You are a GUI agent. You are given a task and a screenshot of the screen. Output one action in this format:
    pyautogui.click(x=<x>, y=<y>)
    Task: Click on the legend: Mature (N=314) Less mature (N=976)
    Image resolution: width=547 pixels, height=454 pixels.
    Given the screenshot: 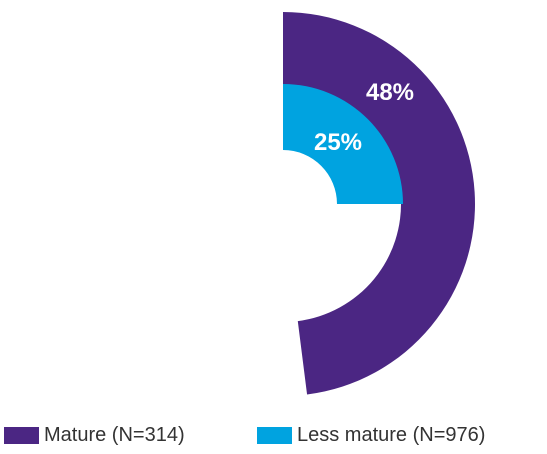 What is the action you would take?
    pyautogui.click(x=273, y=439)
    